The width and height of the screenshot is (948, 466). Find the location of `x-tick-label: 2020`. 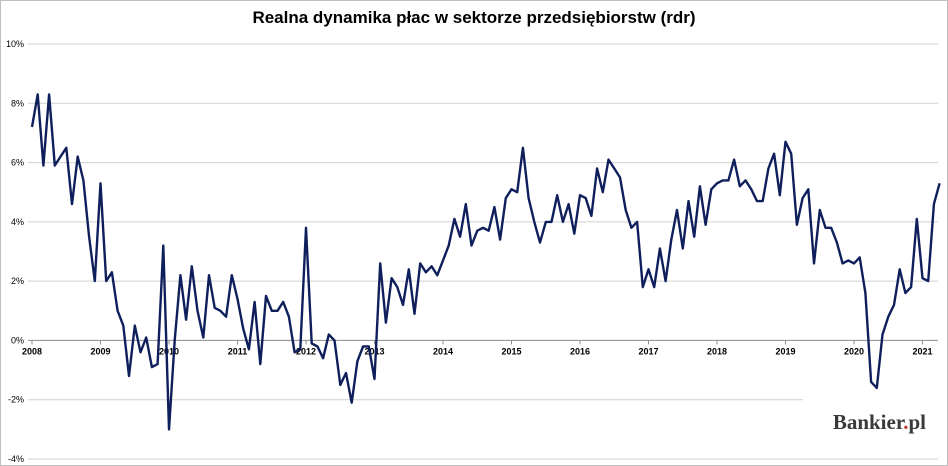

x-tick-label: 2020 is located at coordinates (854, 351).